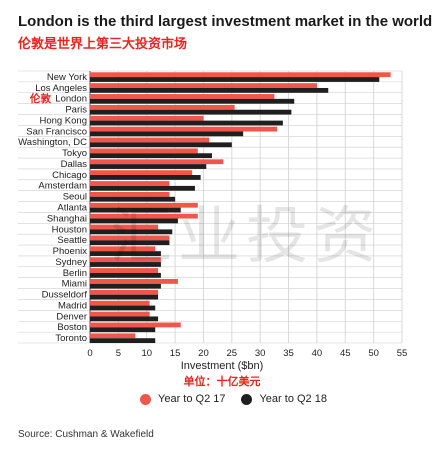 Image resolution: width=444 pixels, height=450 pixels. What do you see at coordinates (345, 353) in the screenshot?
I see `x-tick-label: 45` at bounding box center [345, 353].